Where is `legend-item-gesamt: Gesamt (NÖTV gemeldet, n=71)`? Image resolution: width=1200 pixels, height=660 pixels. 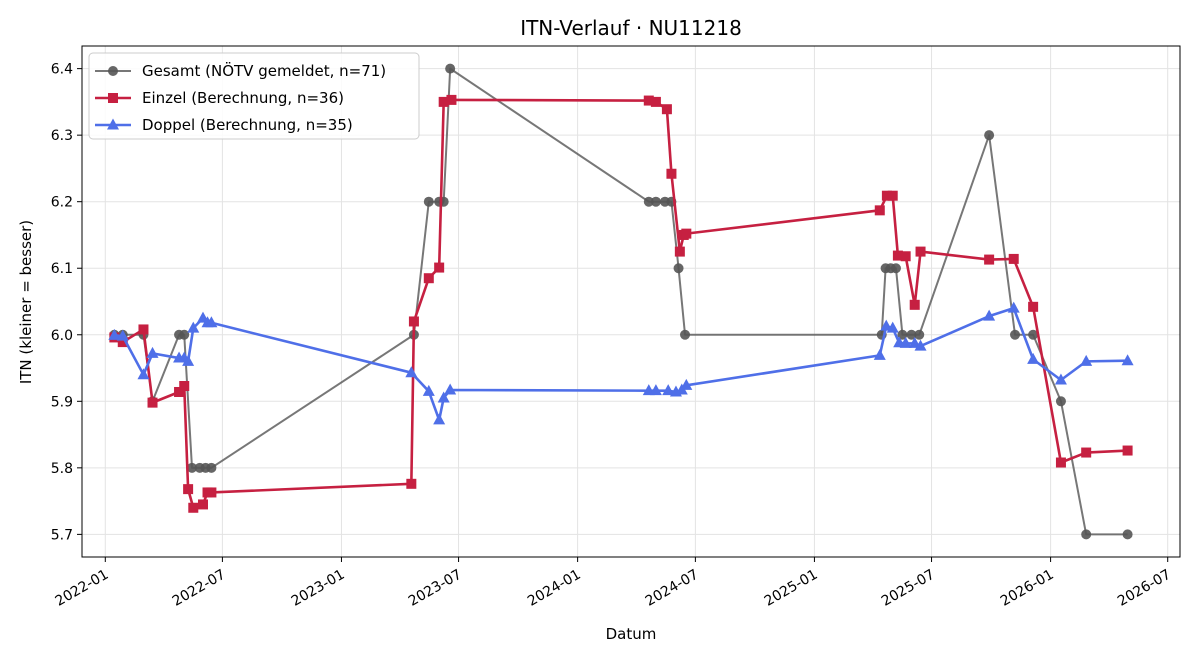 legend-item-gesamt: Gesamt (NÖTV gemeldet, n=71) is located at coordinates (240, 70).